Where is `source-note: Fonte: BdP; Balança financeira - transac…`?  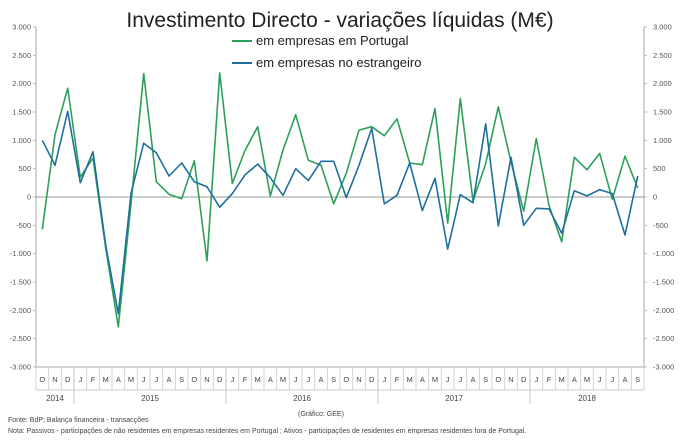 source-note: Fonte: BdP; Balança financeira - transac… is located at coordinates (78, 420).